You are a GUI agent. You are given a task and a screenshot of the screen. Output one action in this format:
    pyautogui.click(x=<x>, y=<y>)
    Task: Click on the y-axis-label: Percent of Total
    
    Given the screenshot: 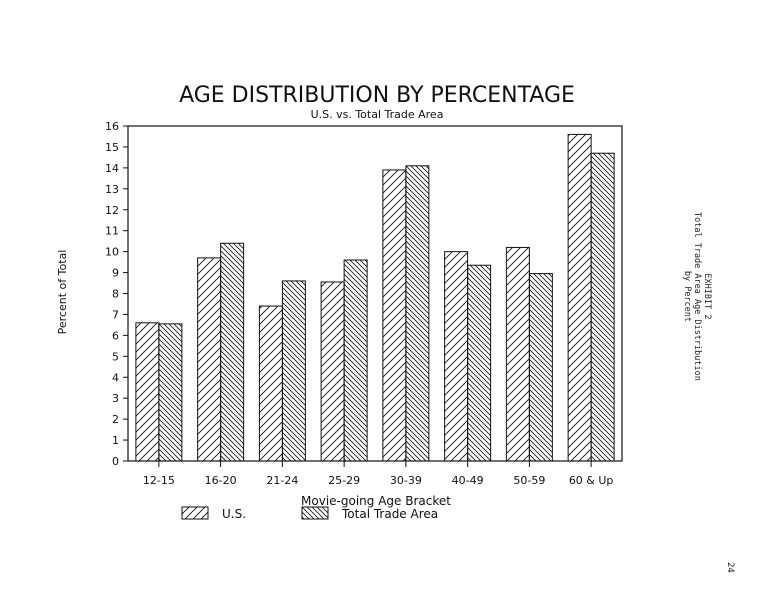 What is the action you would take?
    pyautogui.click(x=62, y=292)
    